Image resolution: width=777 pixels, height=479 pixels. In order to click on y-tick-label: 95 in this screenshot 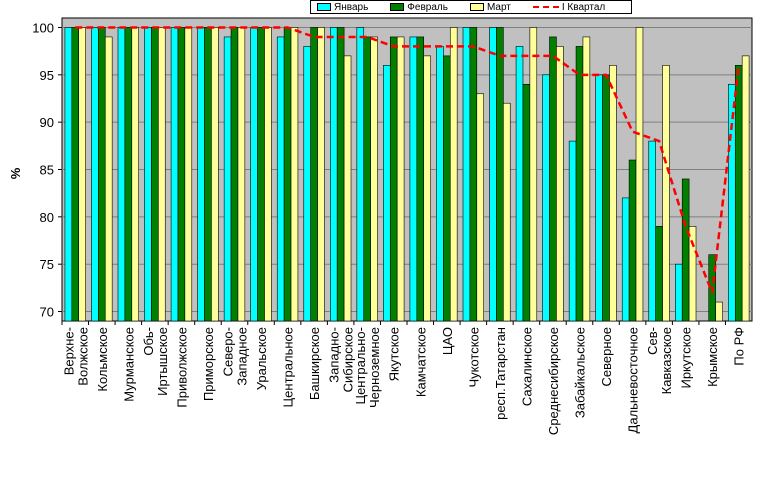, I will do `click(47, 75)`.